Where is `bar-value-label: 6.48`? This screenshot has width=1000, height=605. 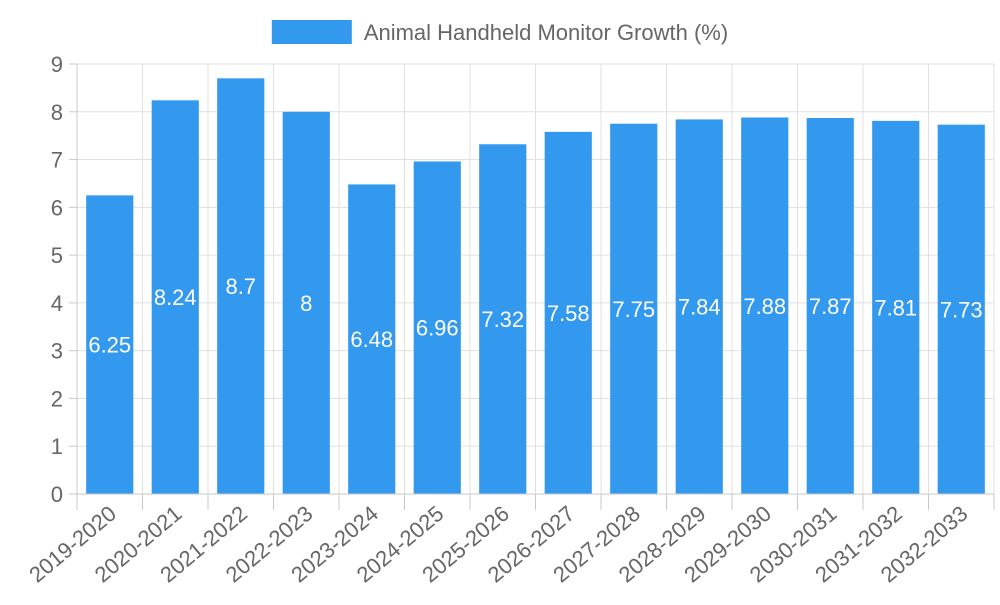 bar-value-label: 6.48 is located at coordinates (371, 339).